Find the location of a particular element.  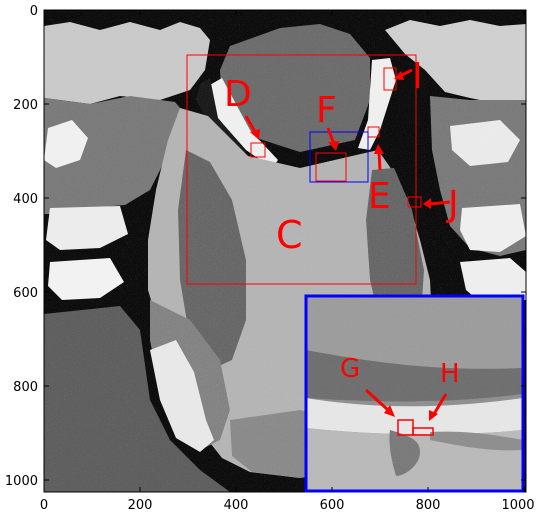

zoom-source-box is located at coordinates (339, 157).